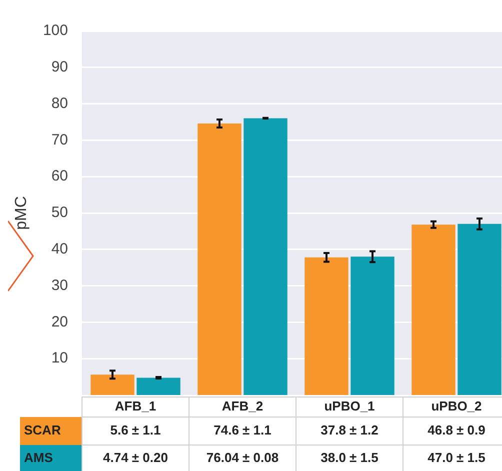 The height and width of the screenshot is (471, 502). I want to click on data-label: 47.0 ± 1.5, so click(457, 458).